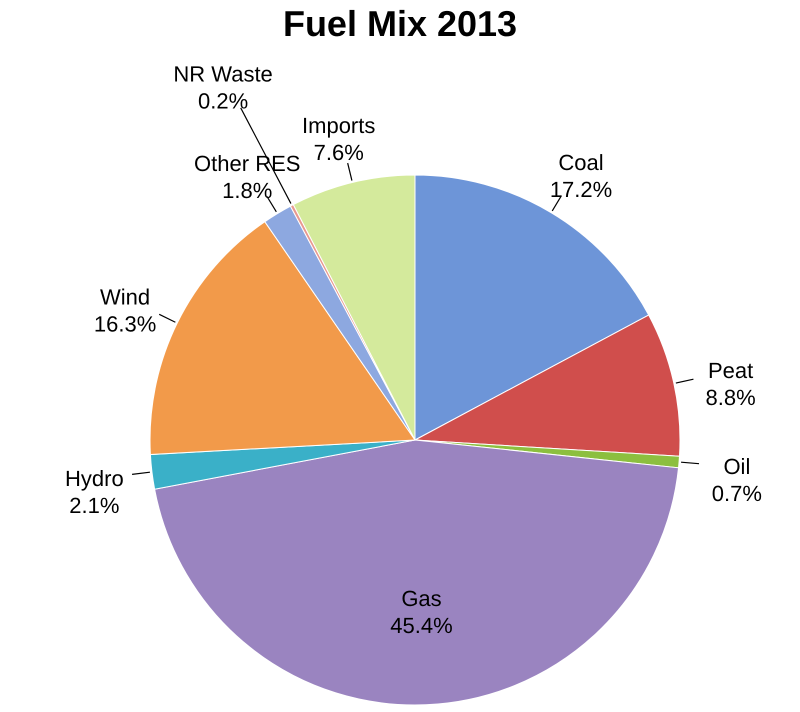  What do you see at coordinates (730, 397) in the screenshot?
I see `data-label: 8.8%` at bounding box center [730, 397].